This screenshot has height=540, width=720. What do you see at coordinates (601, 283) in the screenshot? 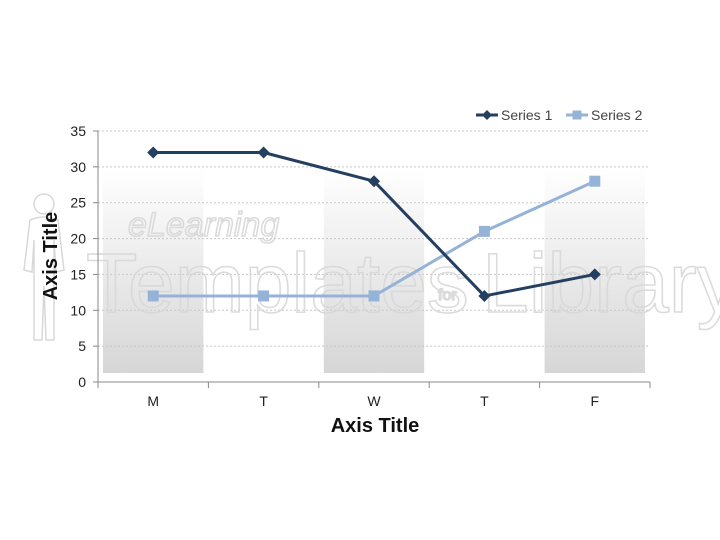
I see `watermark-library-text: Library` at bounding box center [601, 283].